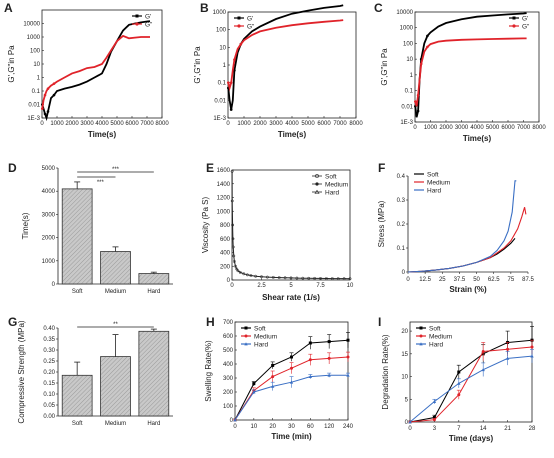 This screenshot has width=554, height=458. I want to click on x-tick-label-C: 4000, so click(477, 128).